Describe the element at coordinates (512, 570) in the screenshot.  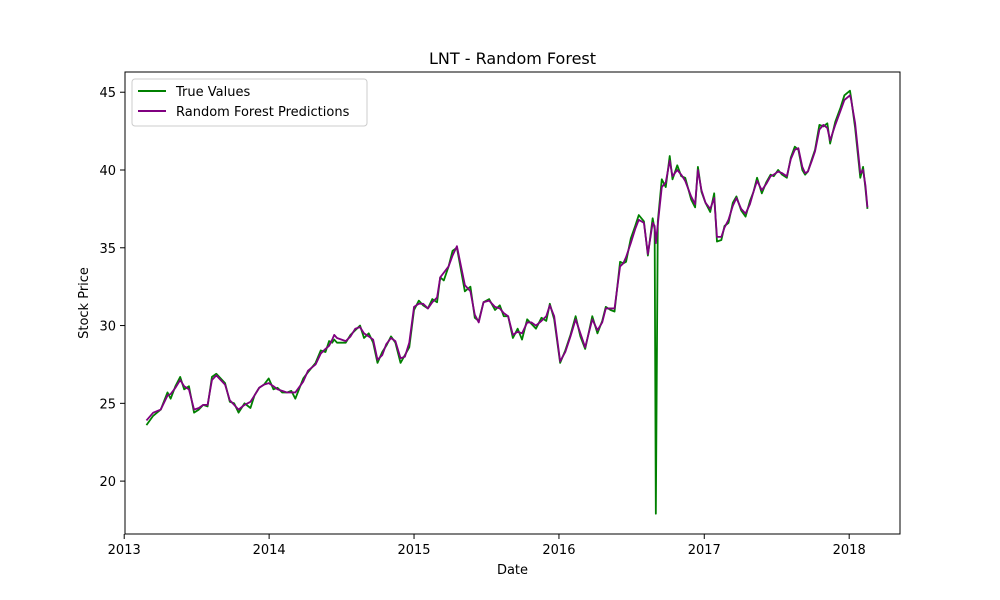
I see `x-axis-label: Date` at that location.